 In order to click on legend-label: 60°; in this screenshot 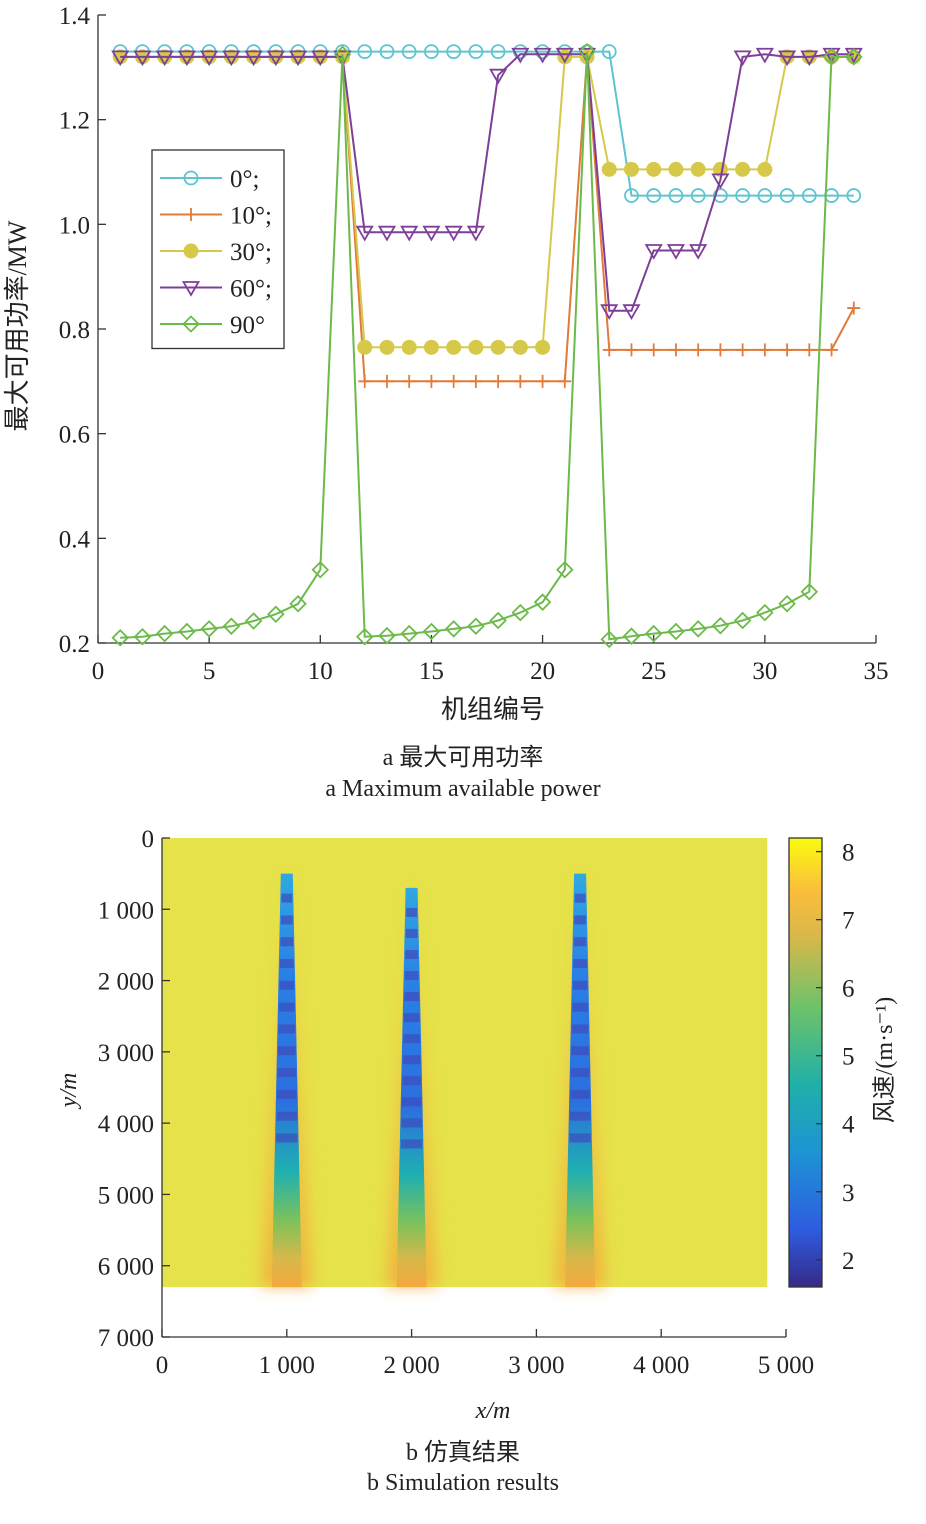, I will do `click(251, 289)`.